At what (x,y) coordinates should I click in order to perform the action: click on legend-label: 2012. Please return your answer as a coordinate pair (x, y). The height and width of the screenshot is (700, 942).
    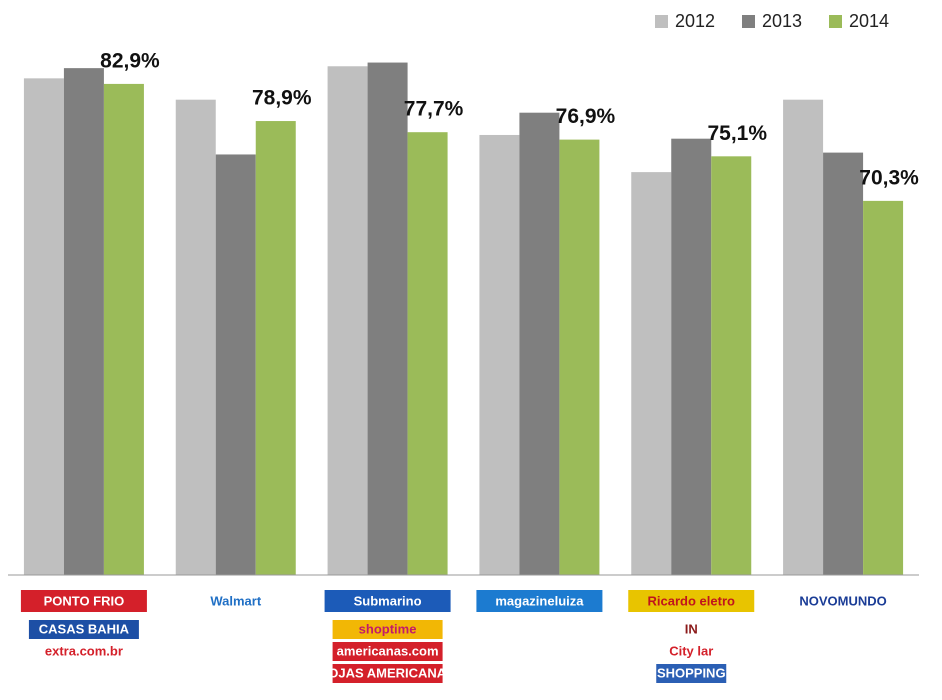
    Looking at the image, I should click on (695, 21).